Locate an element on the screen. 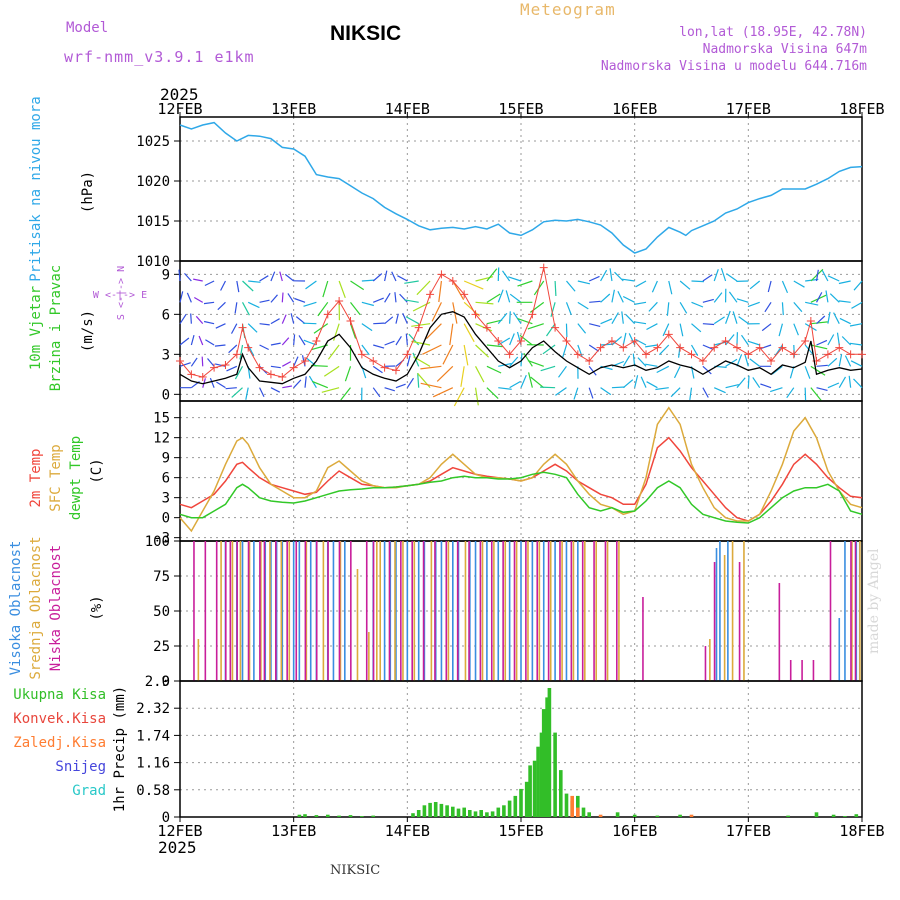  bottom-date-label: 15FEB is located at coordinates (520, 831).